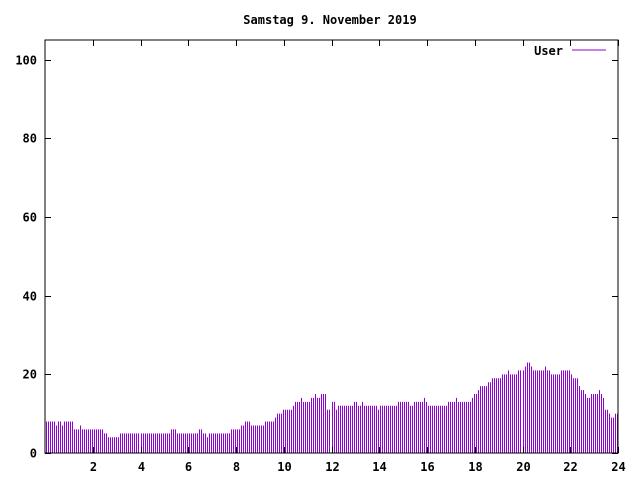 The height and width of the screenshot is (480, 640). I want to click on y-tick-label: 0, so click(33, 454).